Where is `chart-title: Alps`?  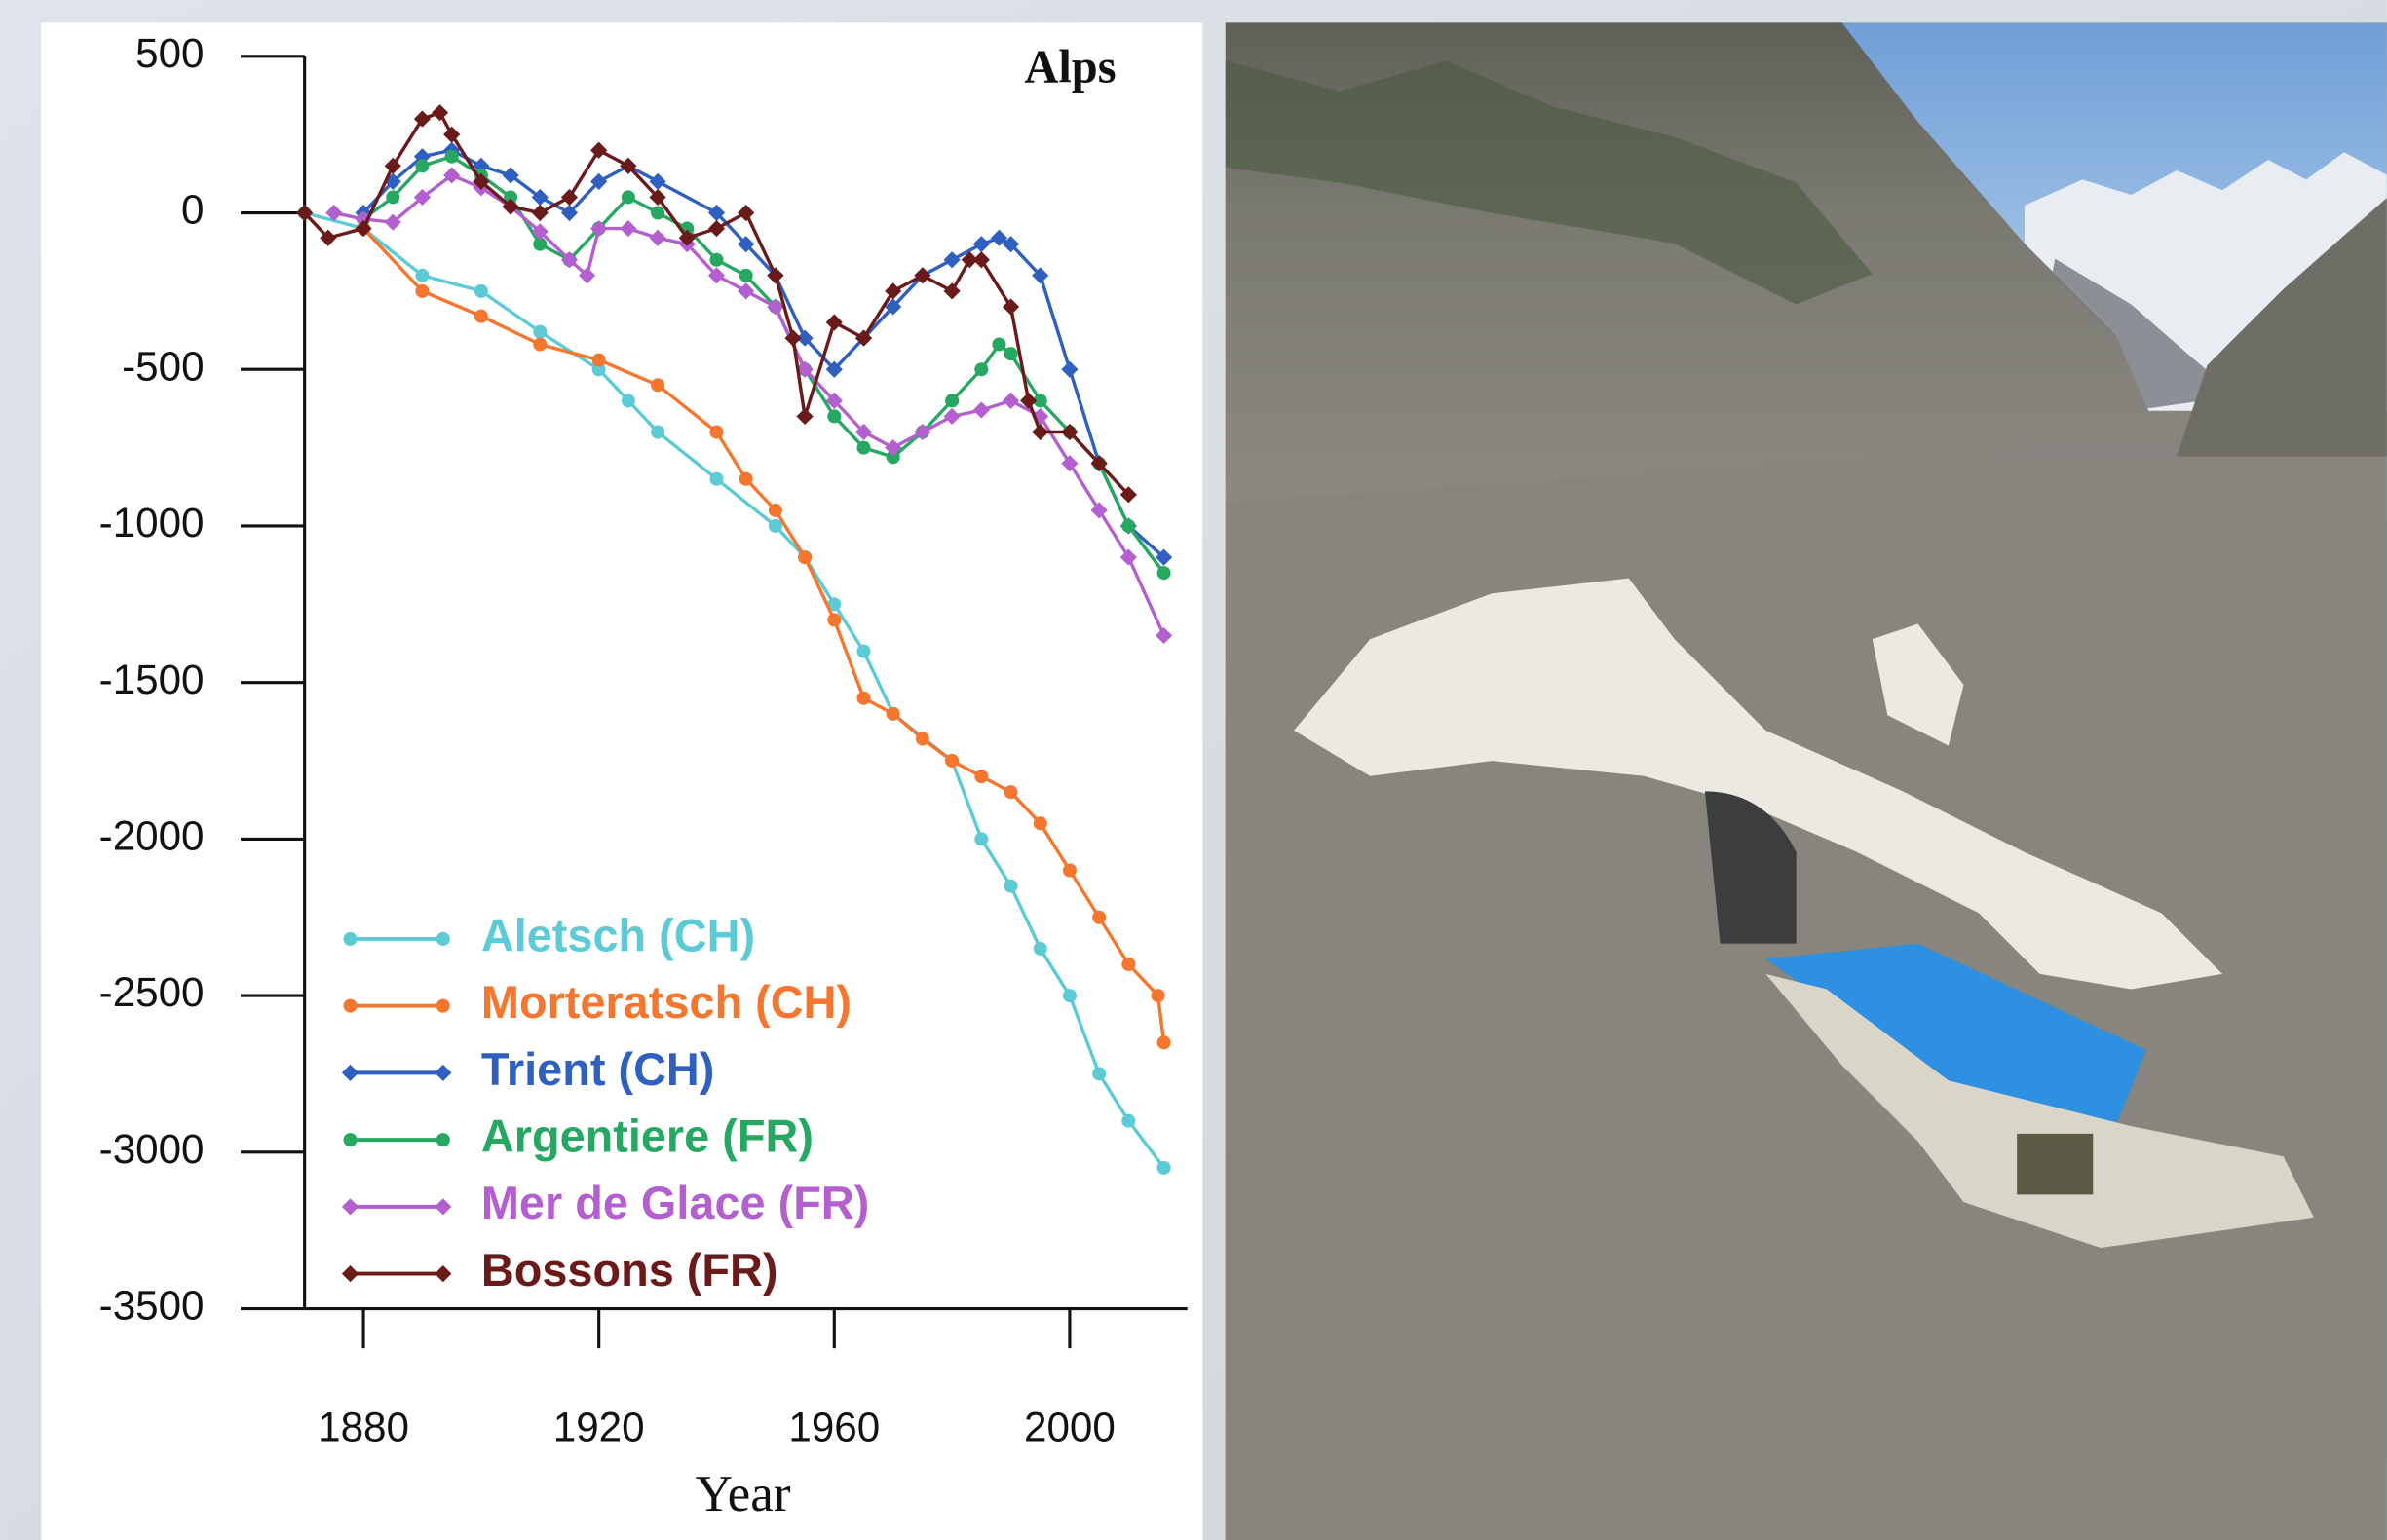 chart-title: Alps is located at coordinates (1070, 68).